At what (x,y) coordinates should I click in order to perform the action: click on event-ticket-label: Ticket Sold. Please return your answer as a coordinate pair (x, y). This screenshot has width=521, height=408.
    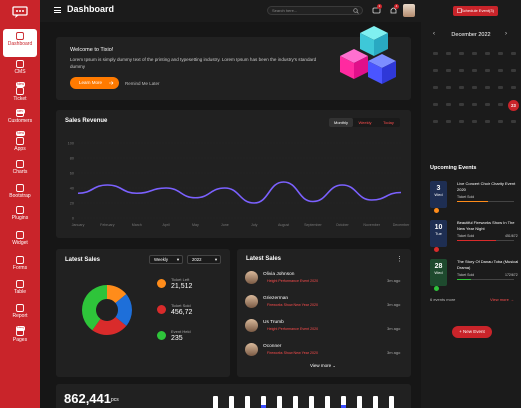
    Looking at the image, I should click on (466, 236).